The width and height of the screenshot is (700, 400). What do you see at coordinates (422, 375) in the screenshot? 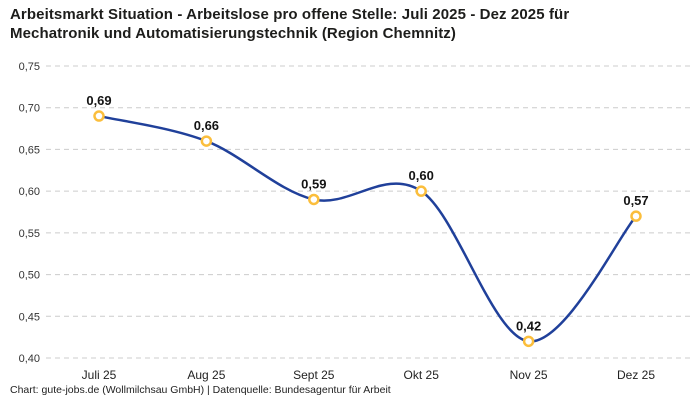
I see `x-tick-label: Okt 25` at bounding box center [422, 375].